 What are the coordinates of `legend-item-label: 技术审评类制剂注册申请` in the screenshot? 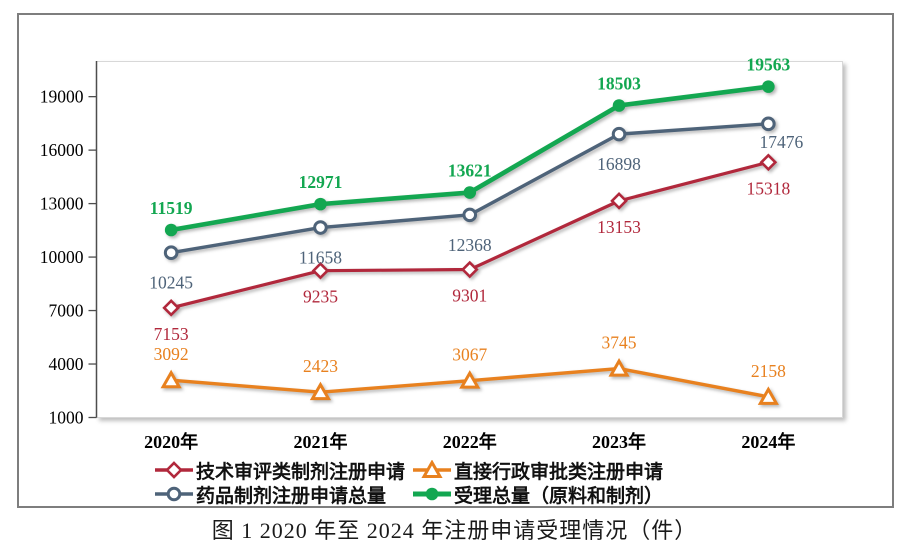 It's located at (301, 472).